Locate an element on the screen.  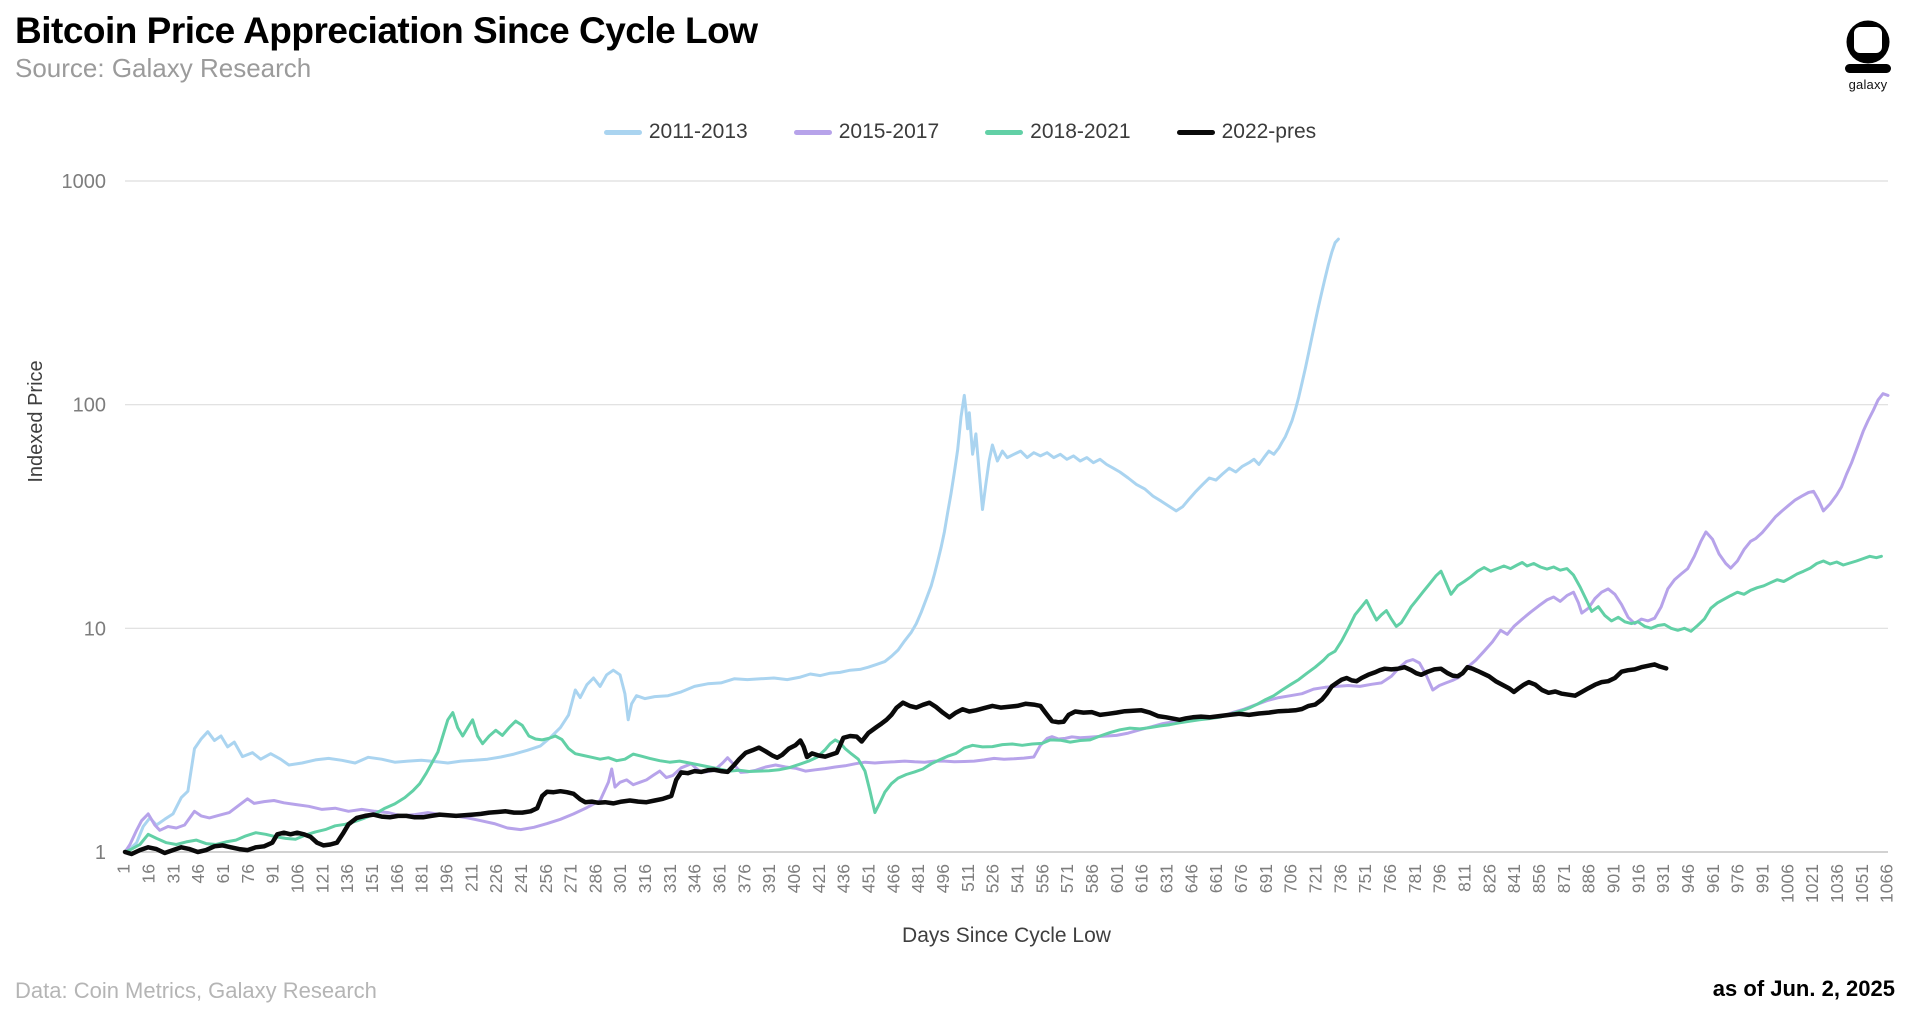
y-tick-label: 1000 is located at coordinates (84, 182).